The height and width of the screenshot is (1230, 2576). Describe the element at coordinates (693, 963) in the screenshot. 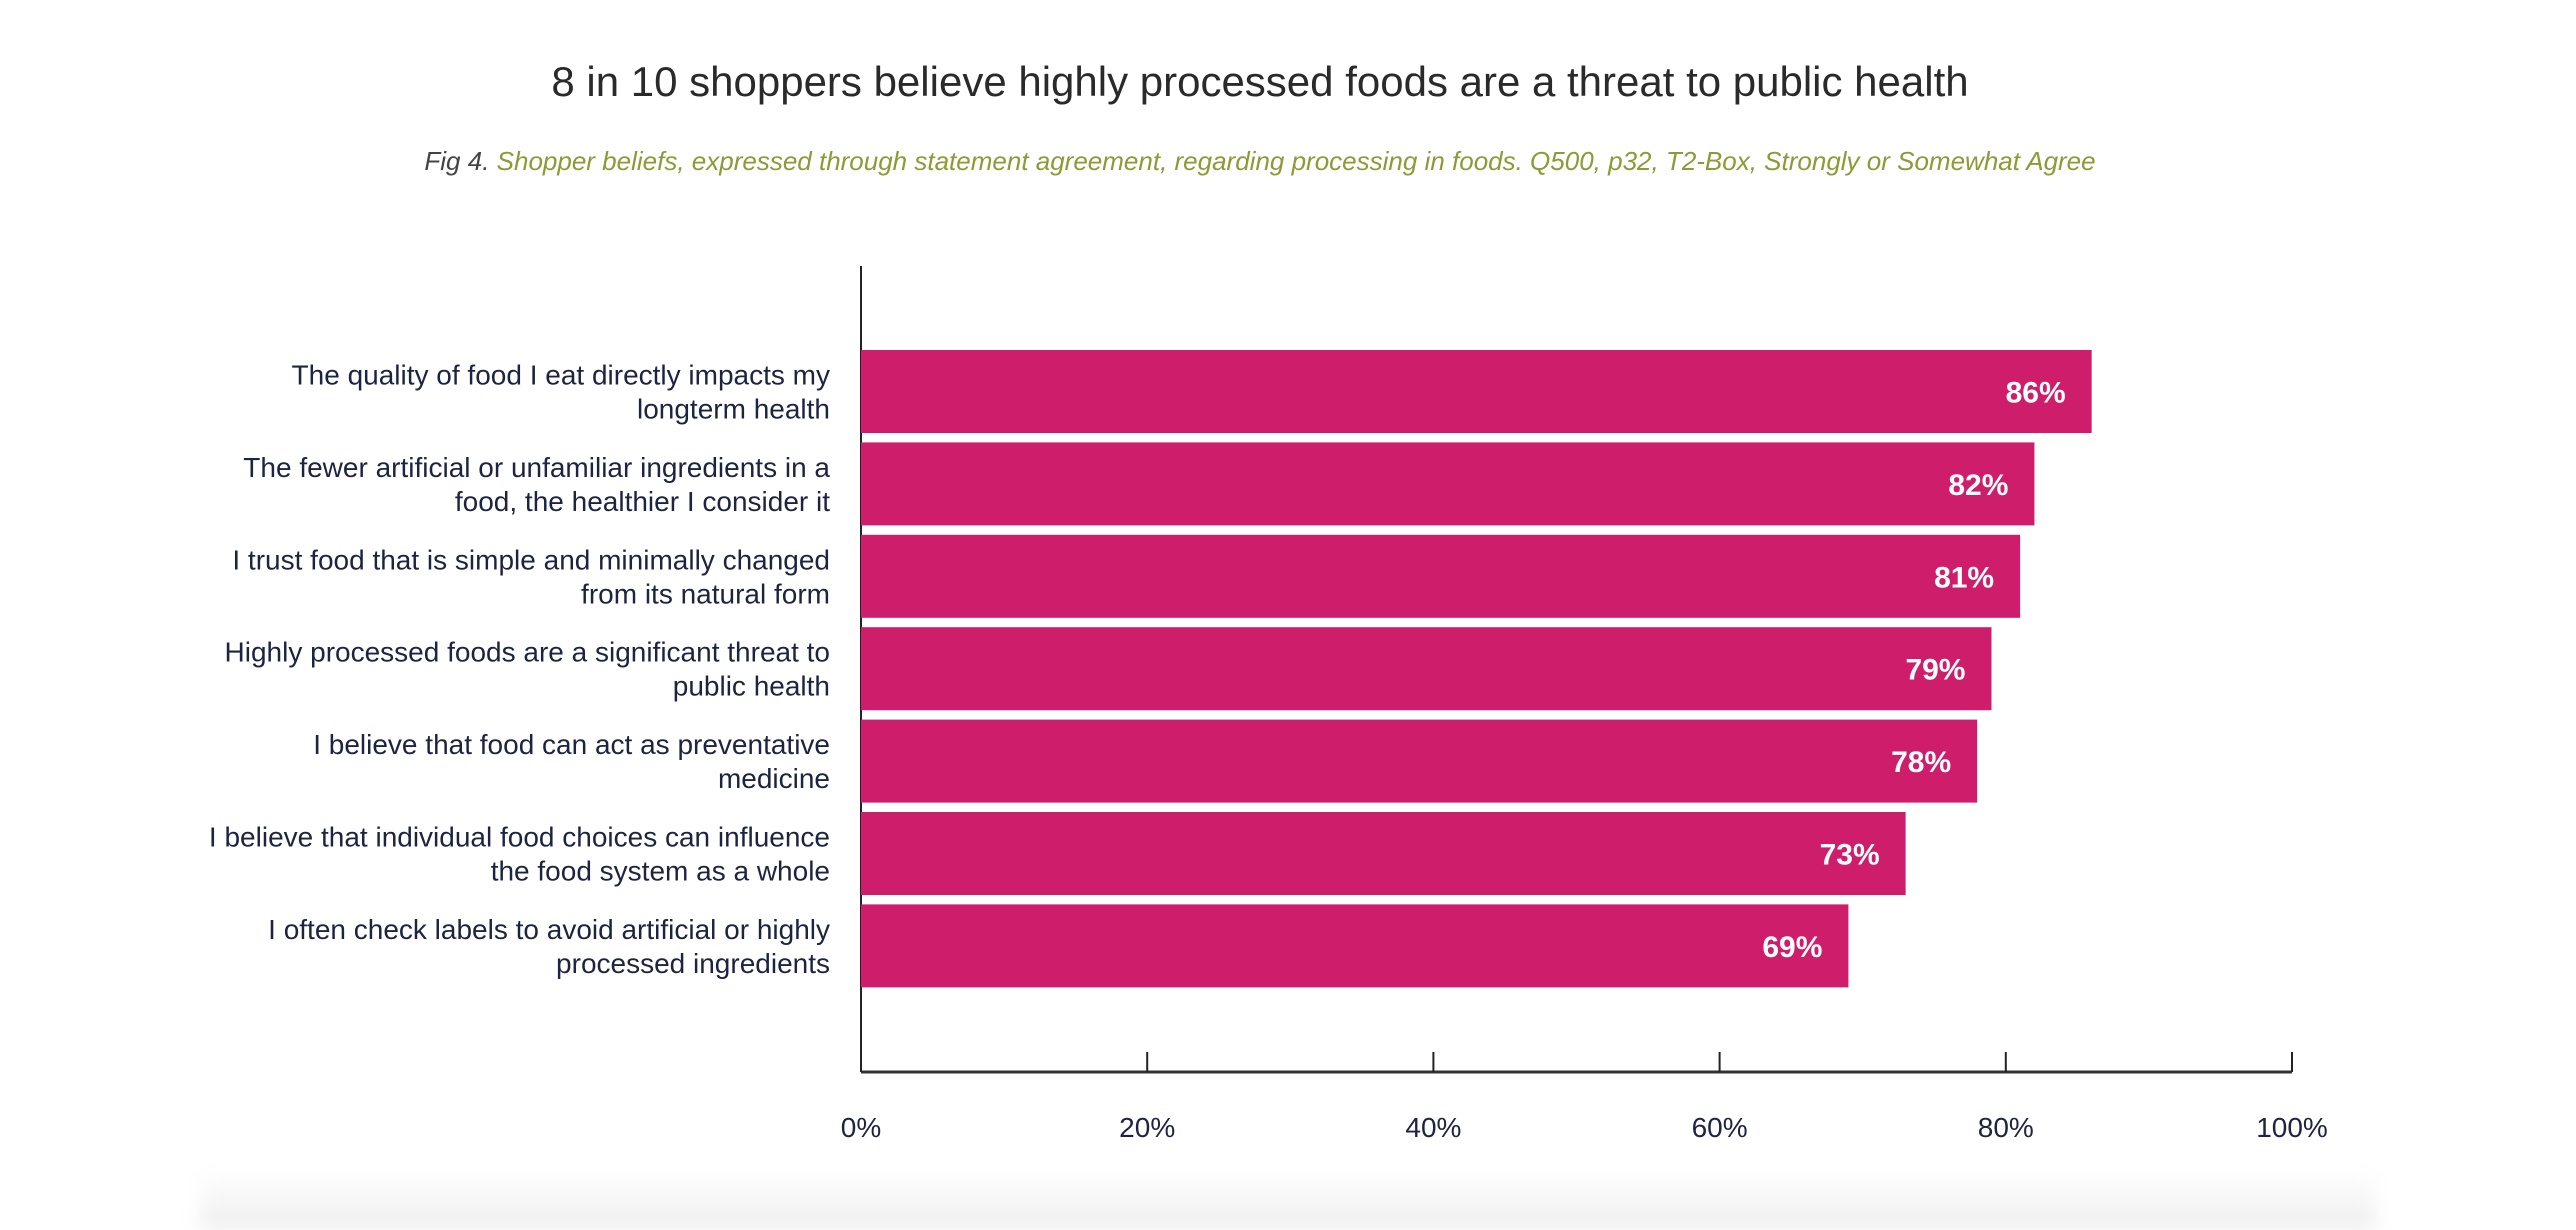

I see `category-label-line: processed ingredients` at that location.